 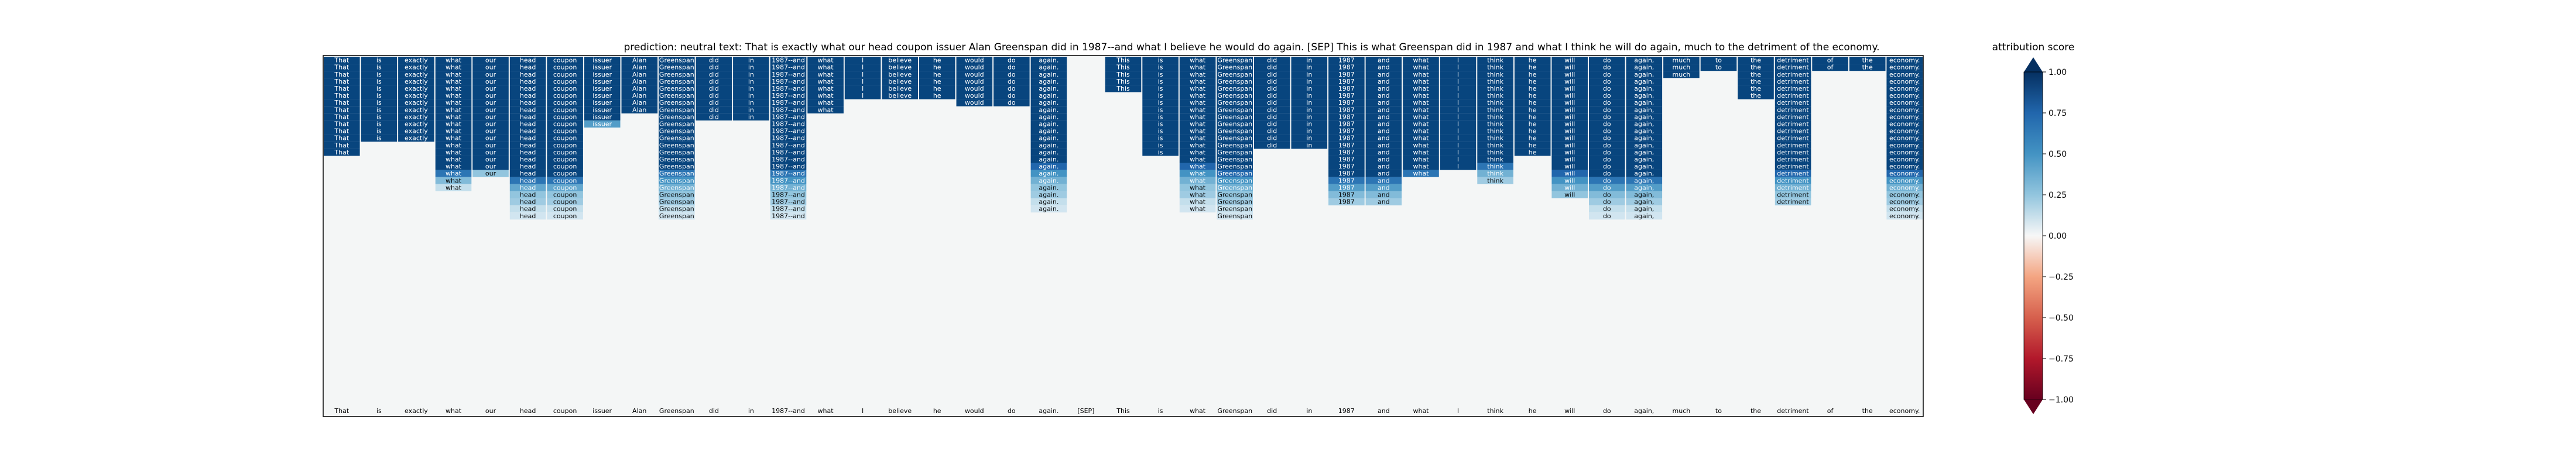 I want to click on heatmap-cell-label: This, so click(x=1123, y=67).